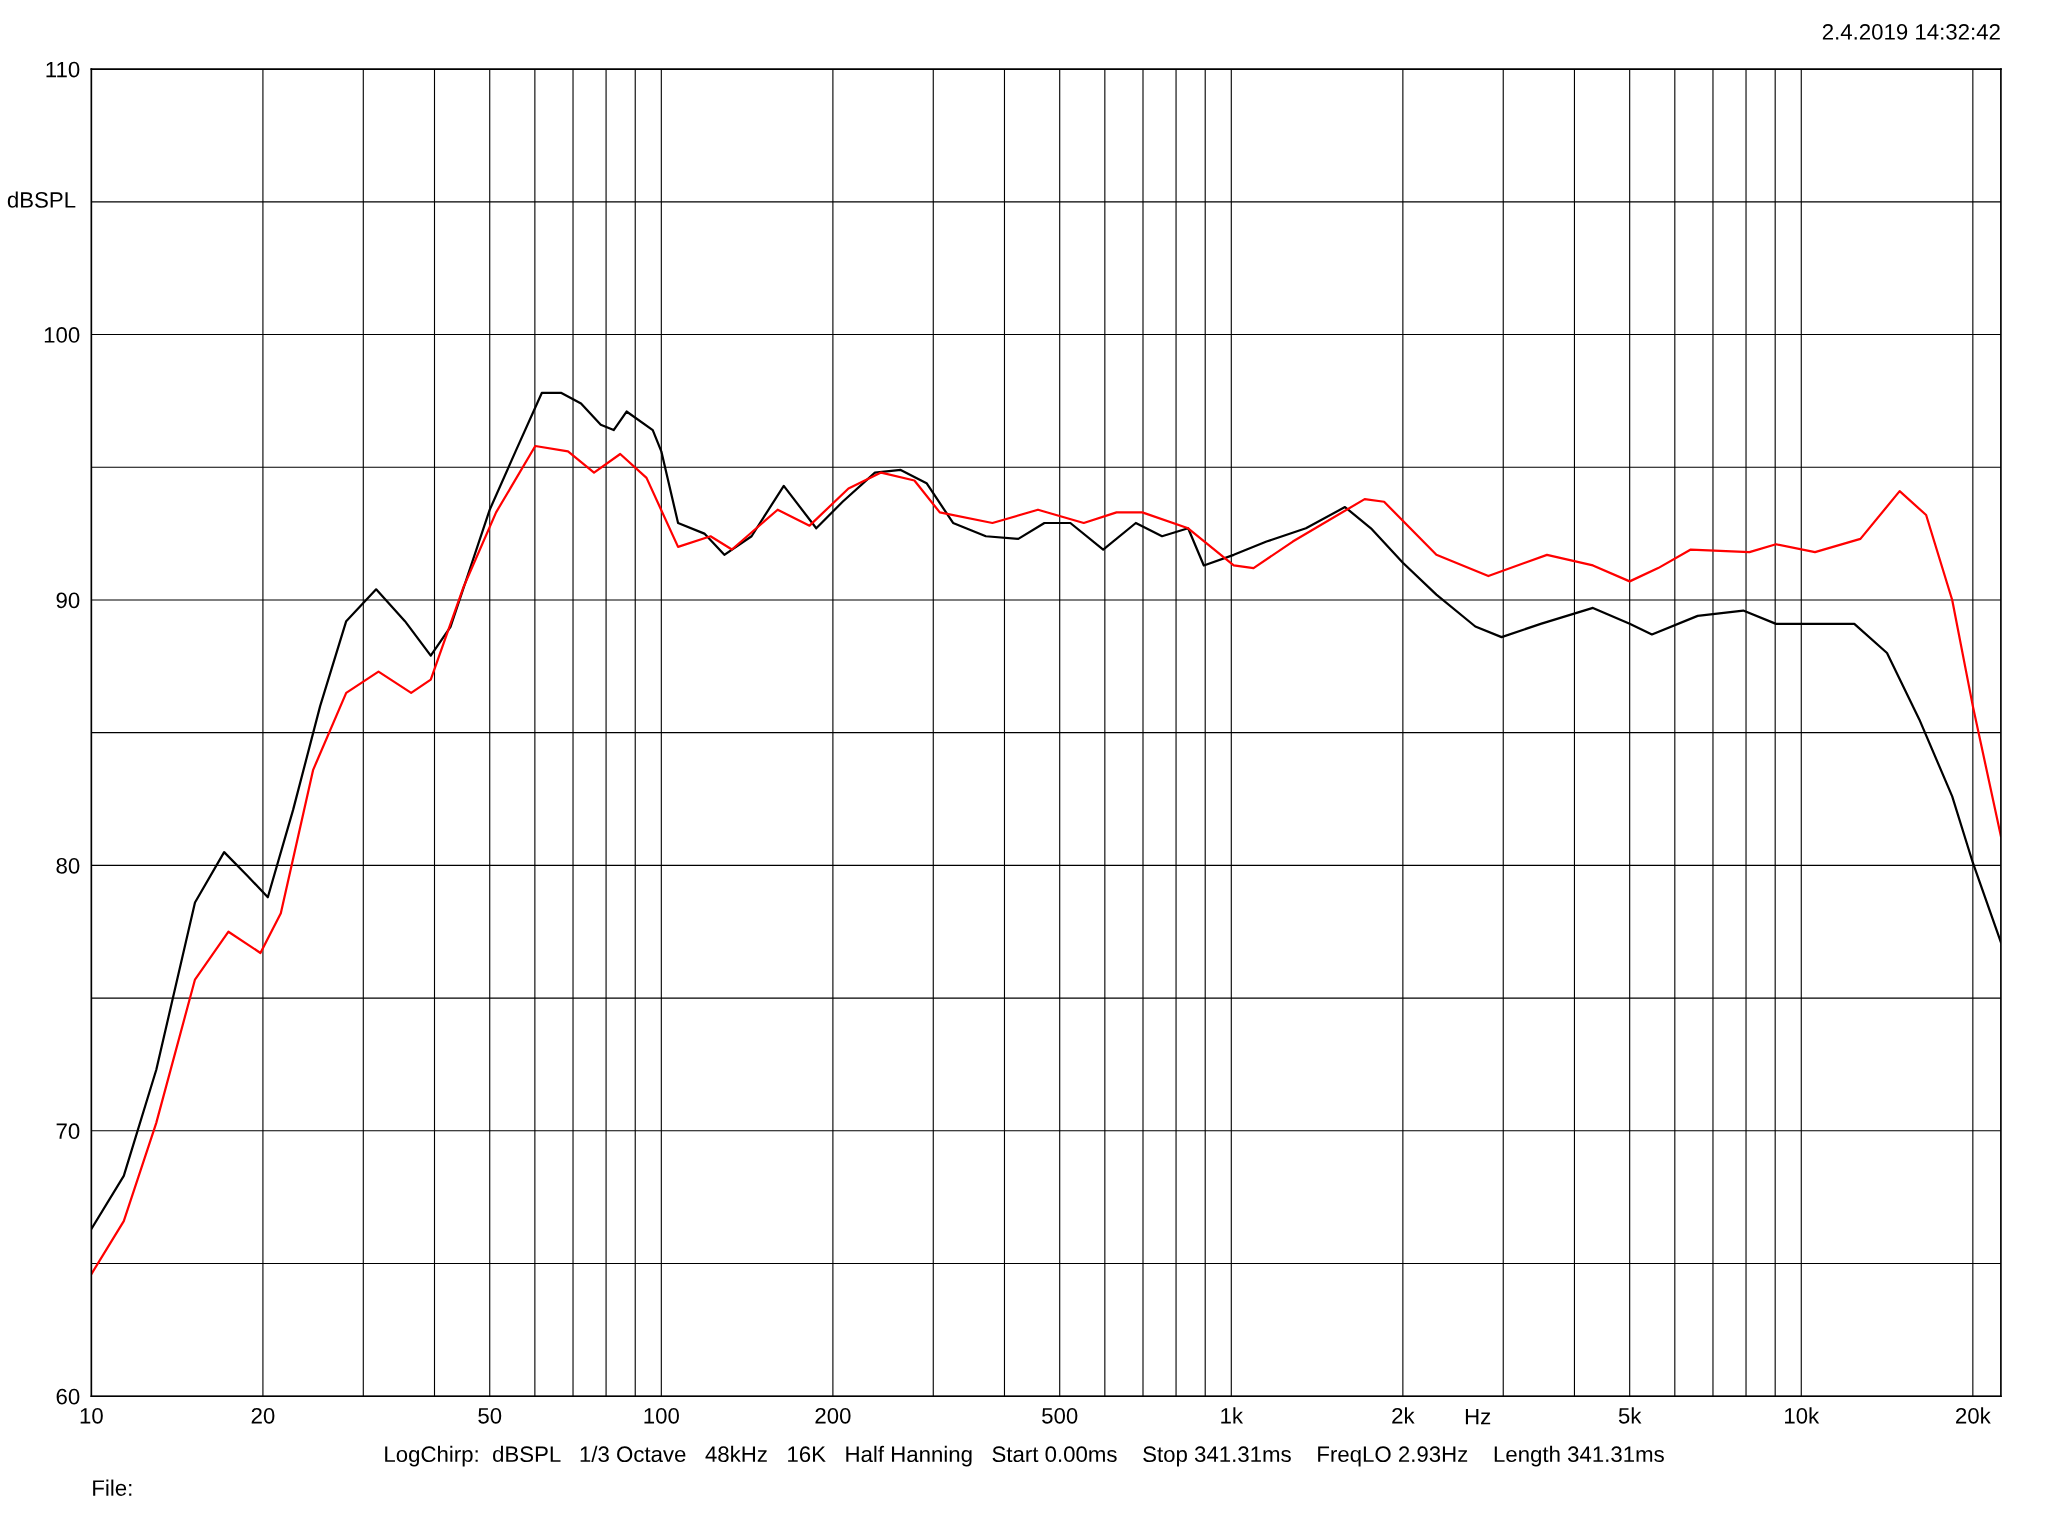 The width and height of the screenshot is (2048, 1536). I want to click on x-tick-label: 10, so click(91, 1415).